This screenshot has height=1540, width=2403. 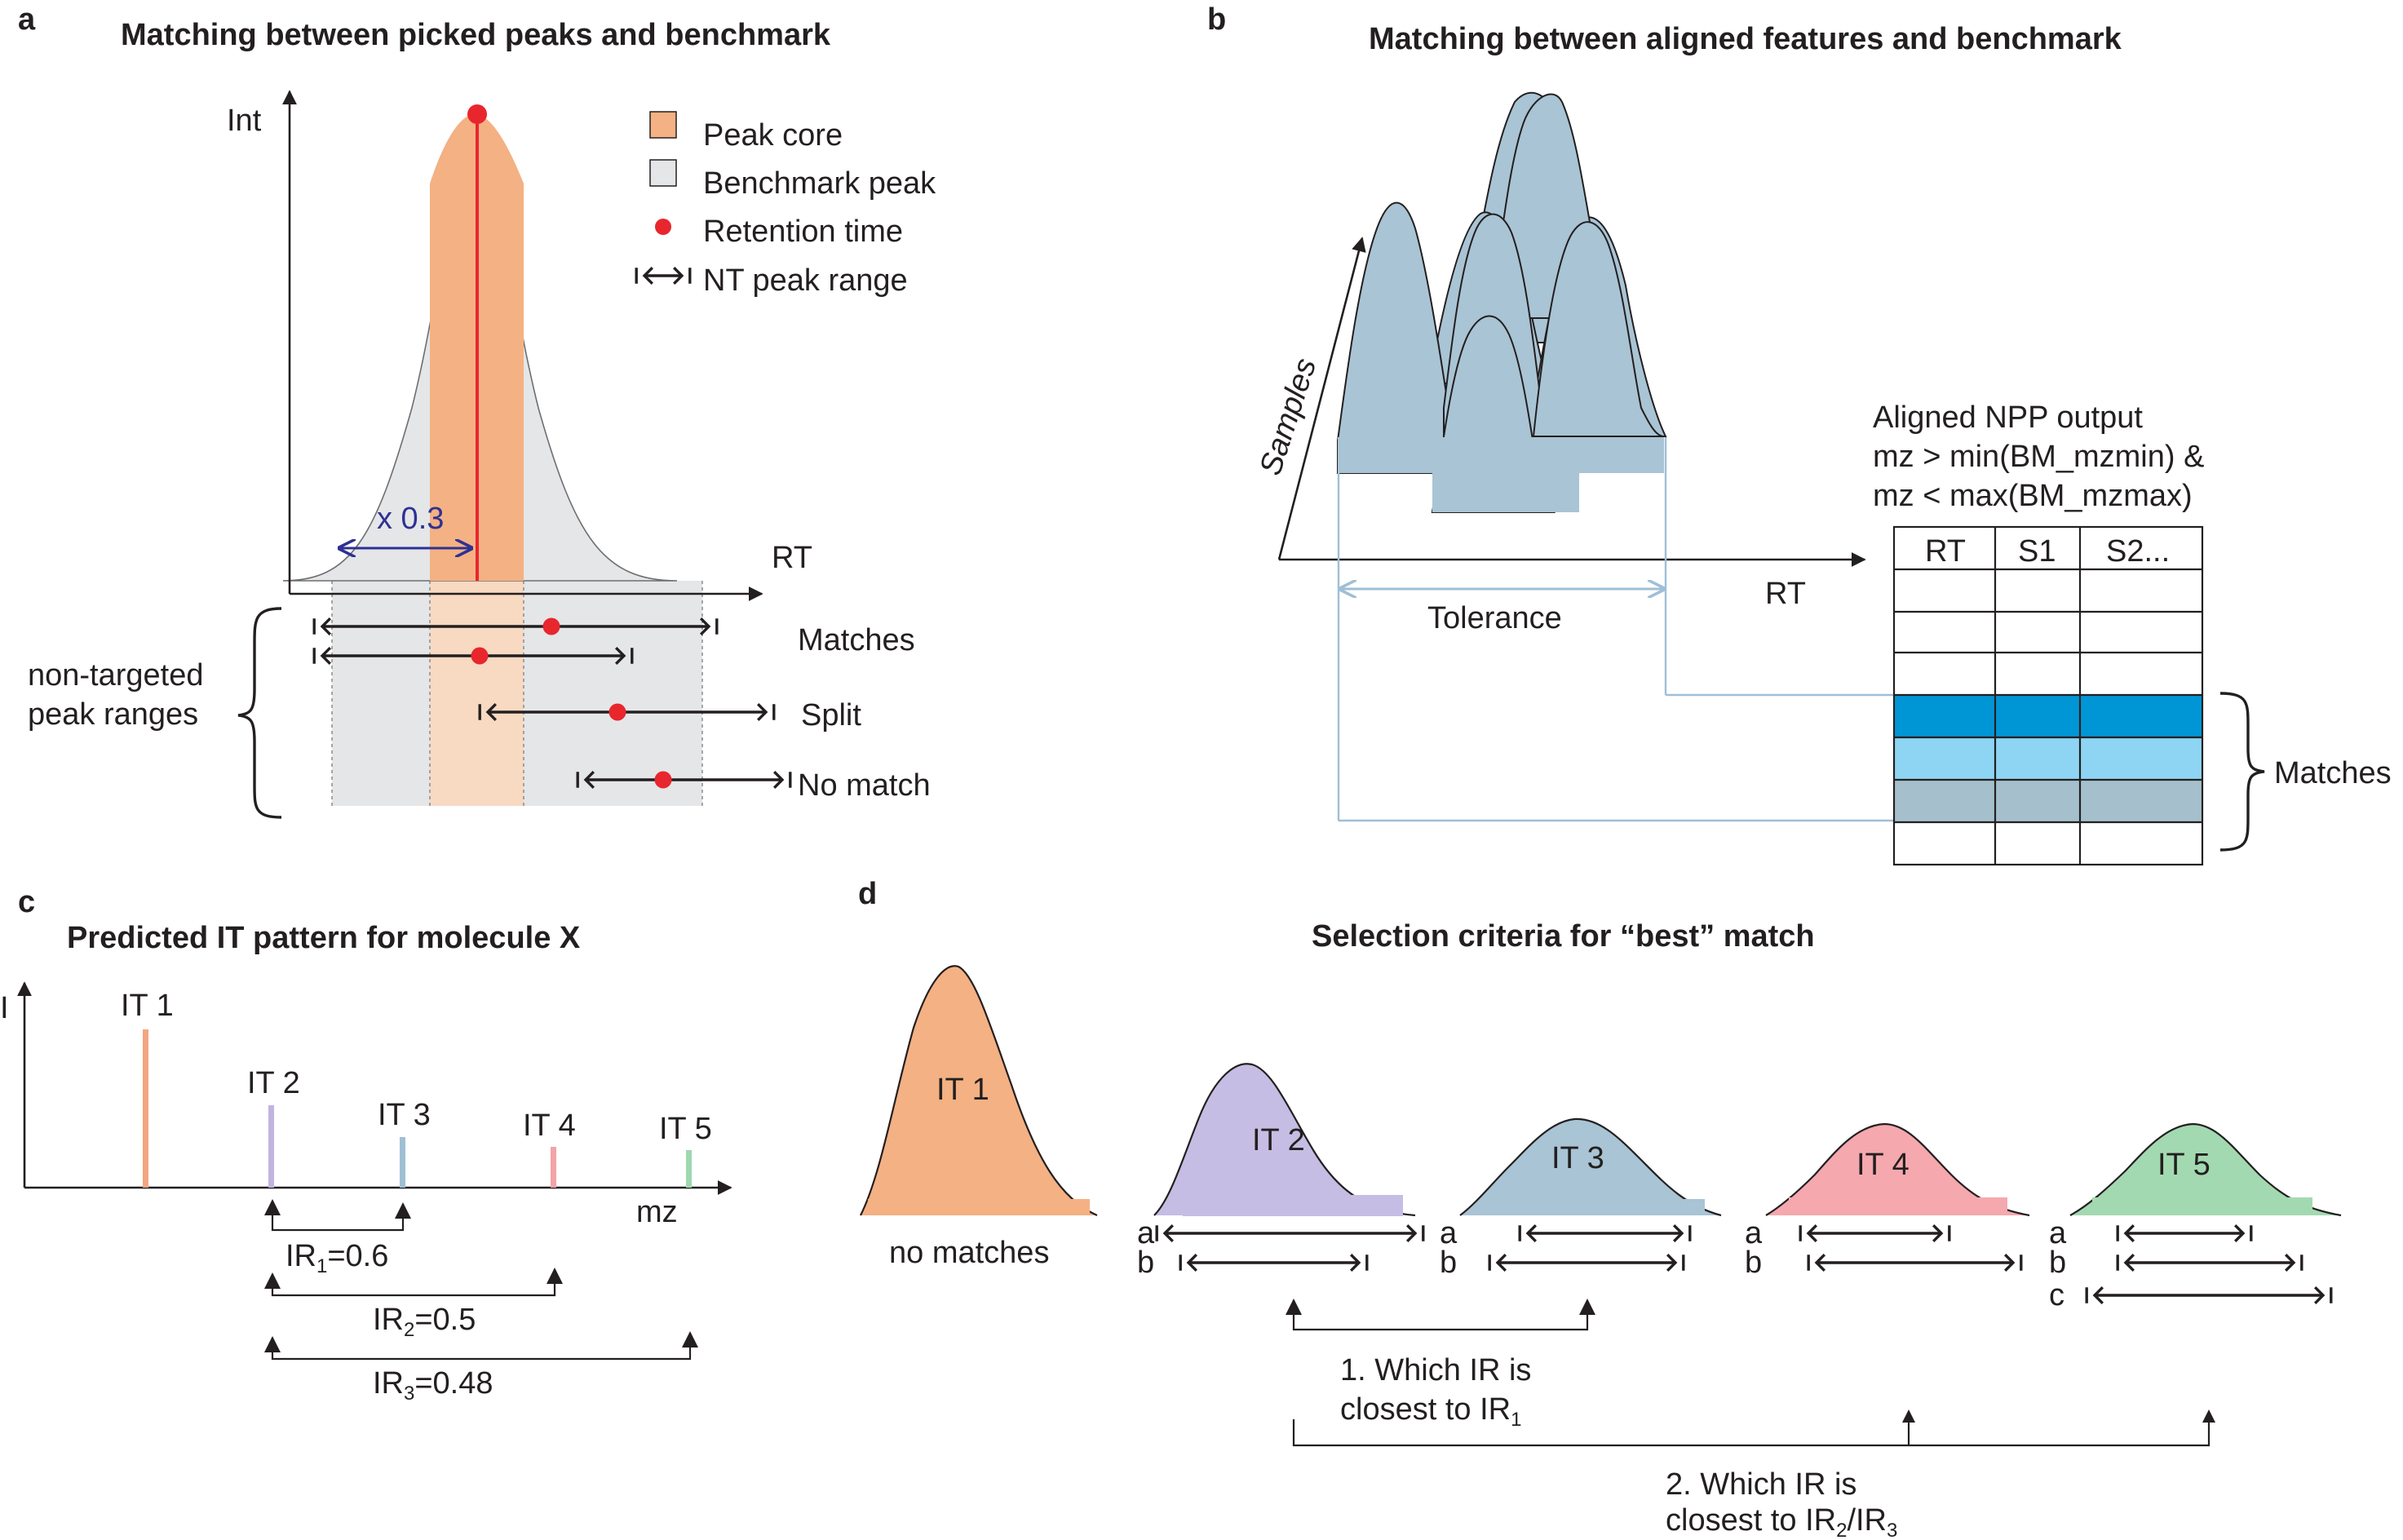 I want to click on legend-peak-core: Peak core, so click(x=773, y=135).